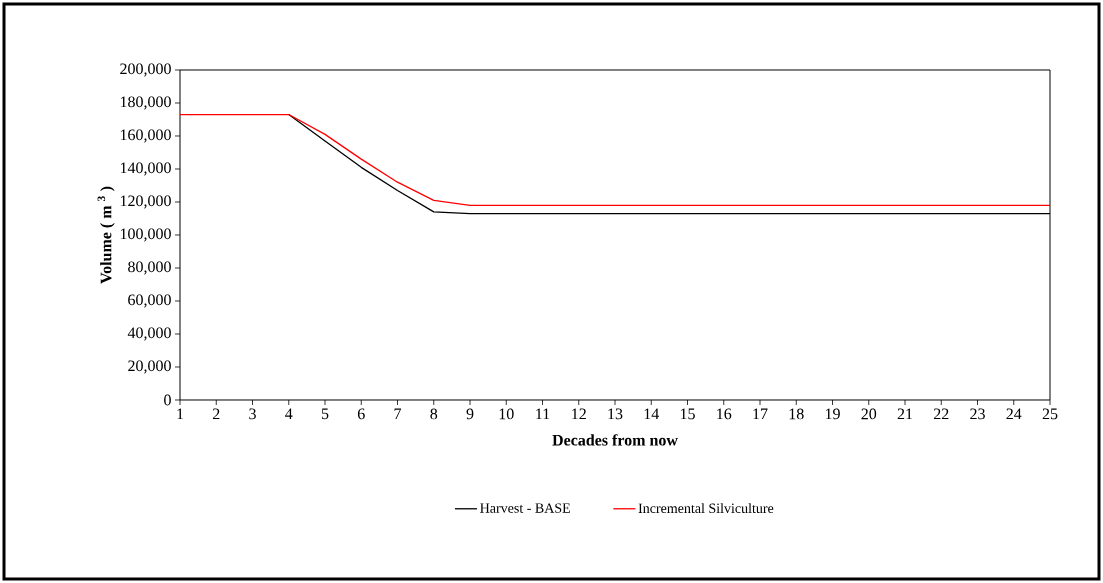 This screenshot has height=583, width=1103. Describe the element at coordinates (869, 414) in the screenshot. I see `x-tick-label: 20` at that location.